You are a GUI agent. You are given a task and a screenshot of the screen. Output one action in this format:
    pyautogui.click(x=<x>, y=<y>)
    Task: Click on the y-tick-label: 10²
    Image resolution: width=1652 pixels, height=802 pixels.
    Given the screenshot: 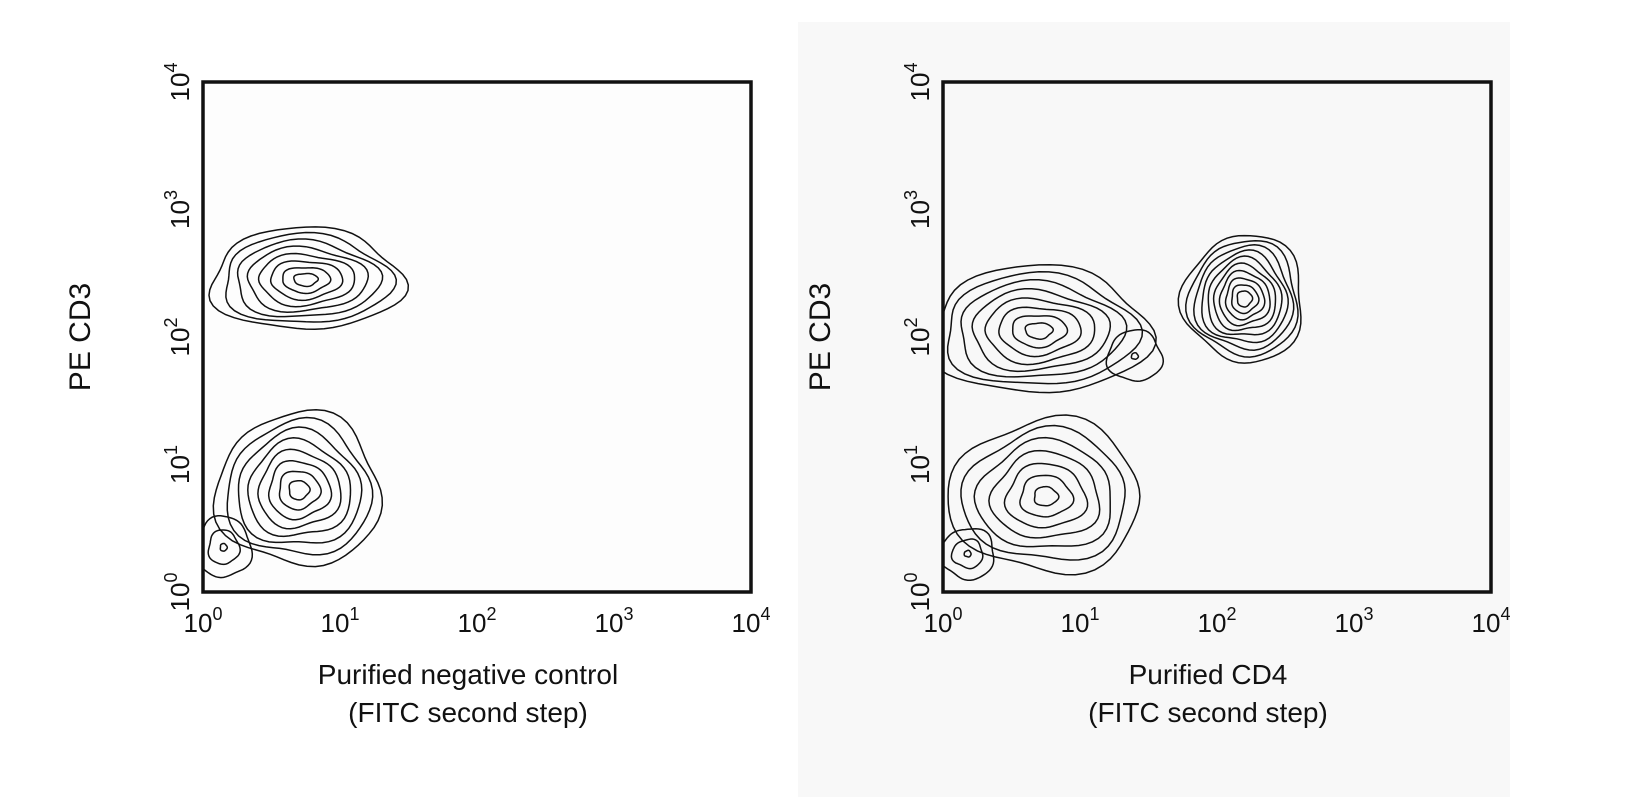 What is the action you would take?
    pyautogui.click(x=918, y=337)
    